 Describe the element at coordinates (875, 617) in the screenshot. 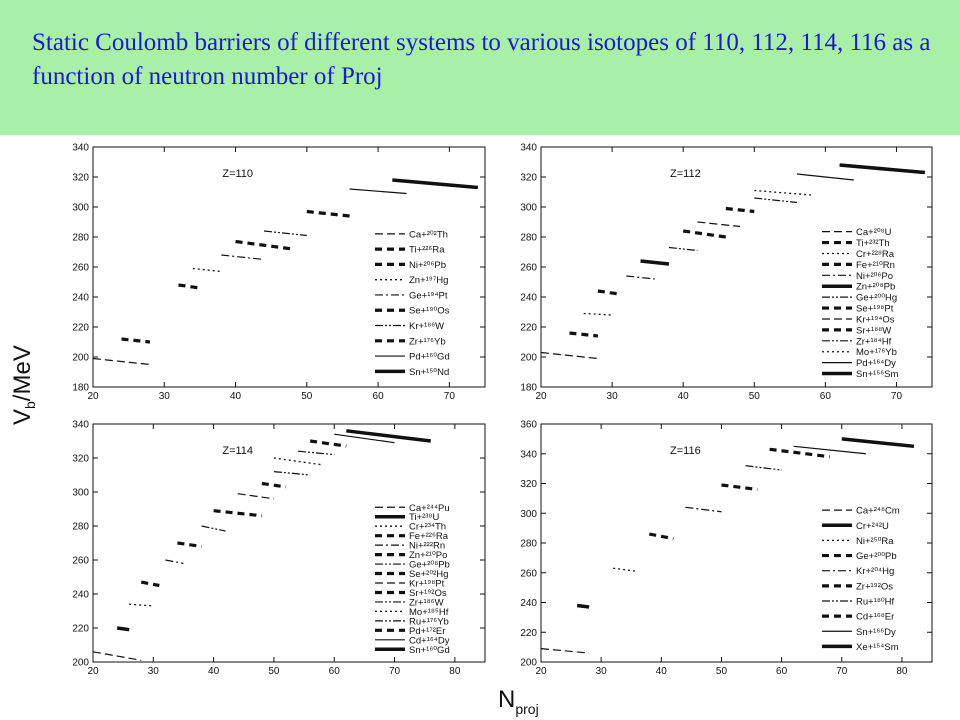

I see `legend-label: Cd+¹⁶⁸Er` at that location.